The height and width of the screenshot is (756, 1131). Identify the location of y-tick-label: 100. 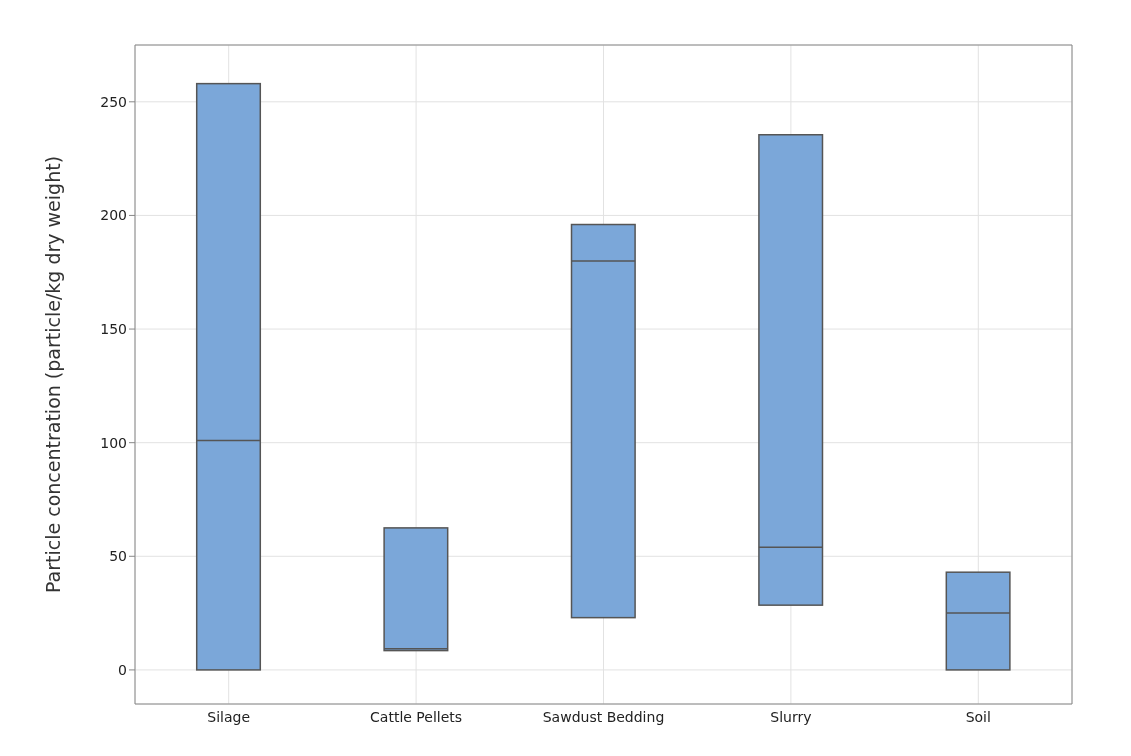
(113, 442).